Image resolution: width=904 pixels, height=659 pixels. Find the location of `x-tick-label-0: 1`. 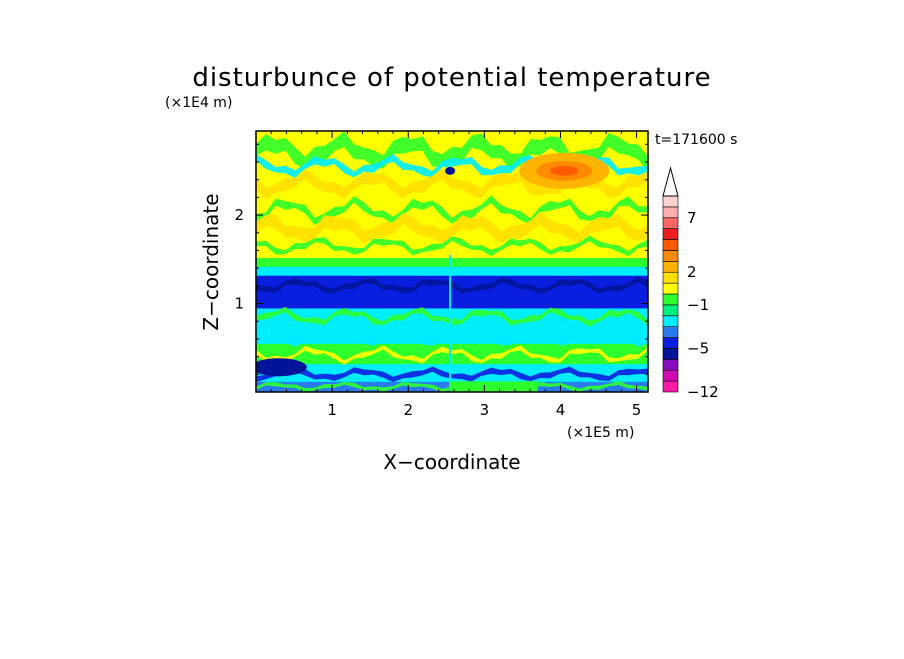

x-tick-label-0: 1 is located at coordinates (332, 410).